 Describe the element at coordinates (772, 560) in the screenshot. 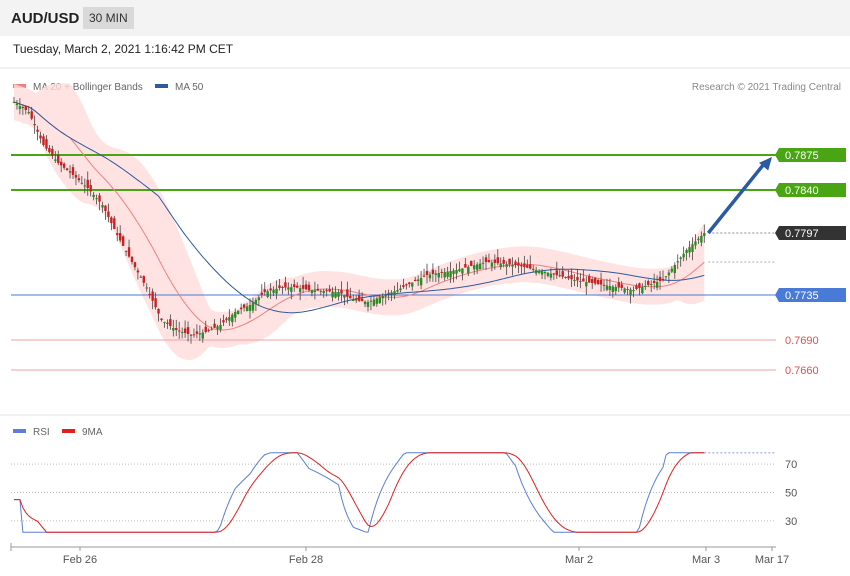

I see `x-tick-label-4: Mar 17` at that location.